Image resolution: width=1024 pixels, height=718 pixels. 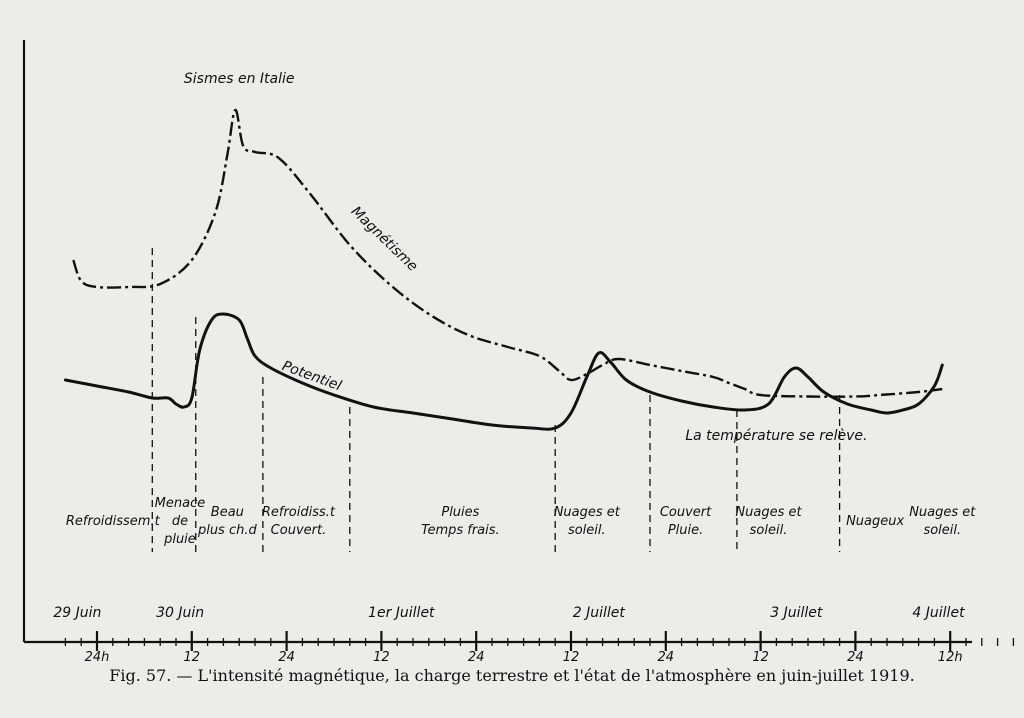 I want to click on day-label: 1er Juillet, so click(x=401, y=613).